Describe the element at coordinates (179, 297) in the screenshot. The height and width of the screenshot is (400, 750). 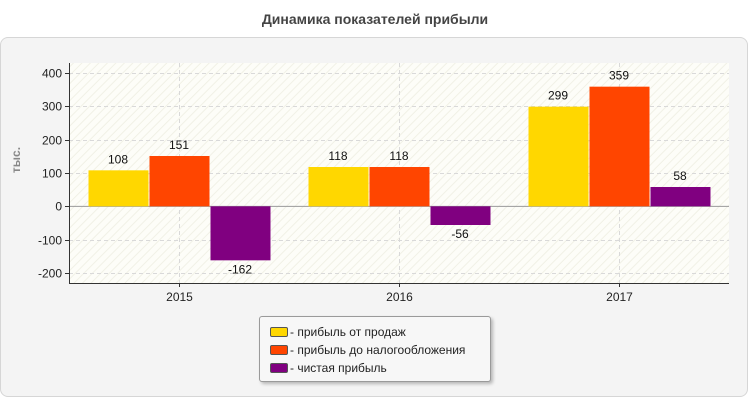
I see `x-tick-label: 2015` at that location.